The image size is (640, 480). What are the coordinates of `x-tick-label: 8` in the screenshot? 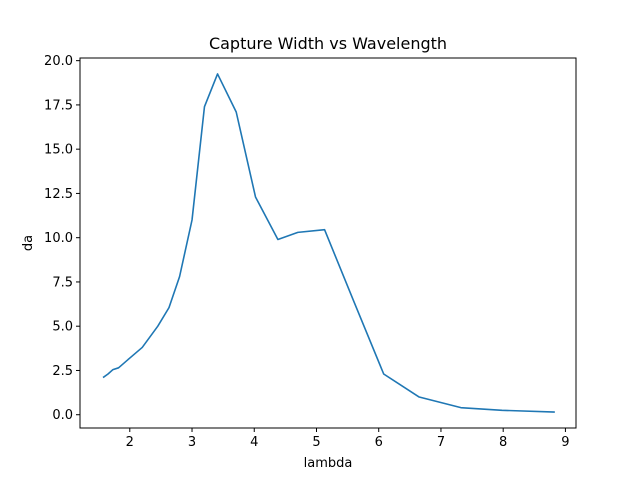 It's located at (503, 442).